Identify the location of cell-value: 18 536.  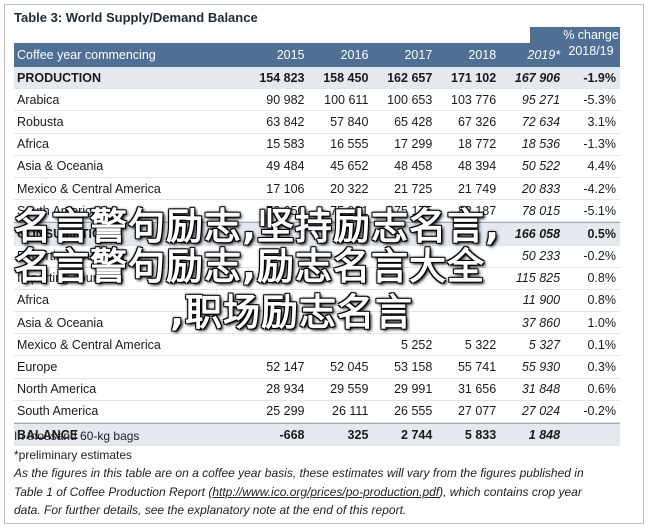
(541, 144).